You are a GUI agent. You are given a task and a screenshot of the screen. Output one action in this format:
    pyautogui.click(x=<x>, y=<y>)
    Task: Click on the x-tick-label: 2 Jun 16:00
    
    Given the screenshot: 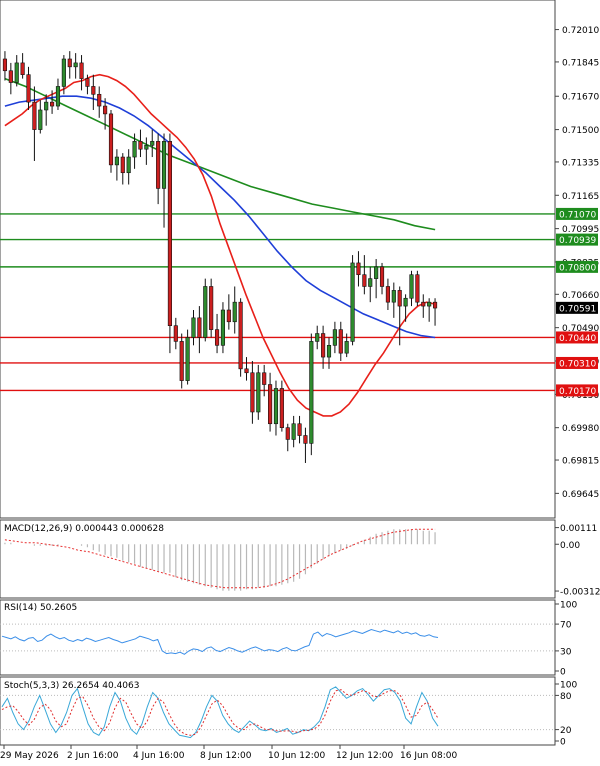 What is the action you would take?
    pyautogui.click(x=93, y=756)
    